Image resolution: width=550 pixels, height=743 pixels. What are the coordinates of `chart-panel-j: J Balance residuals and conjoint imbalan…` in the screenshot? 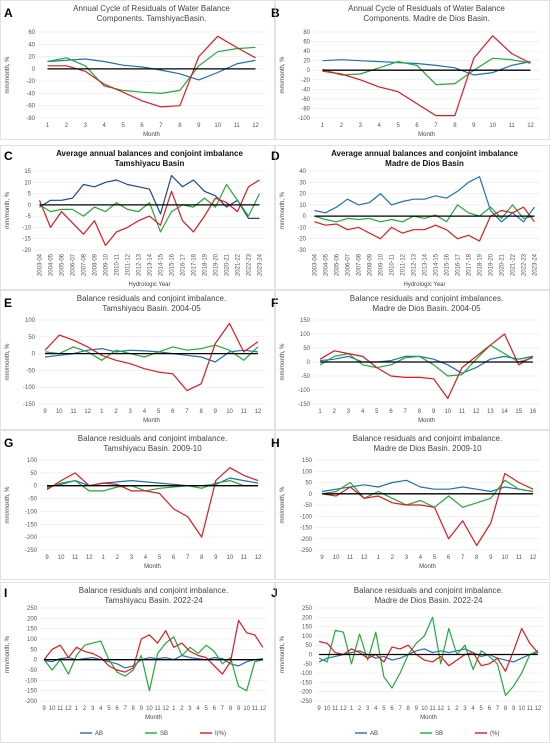 It's located at (410, 662).